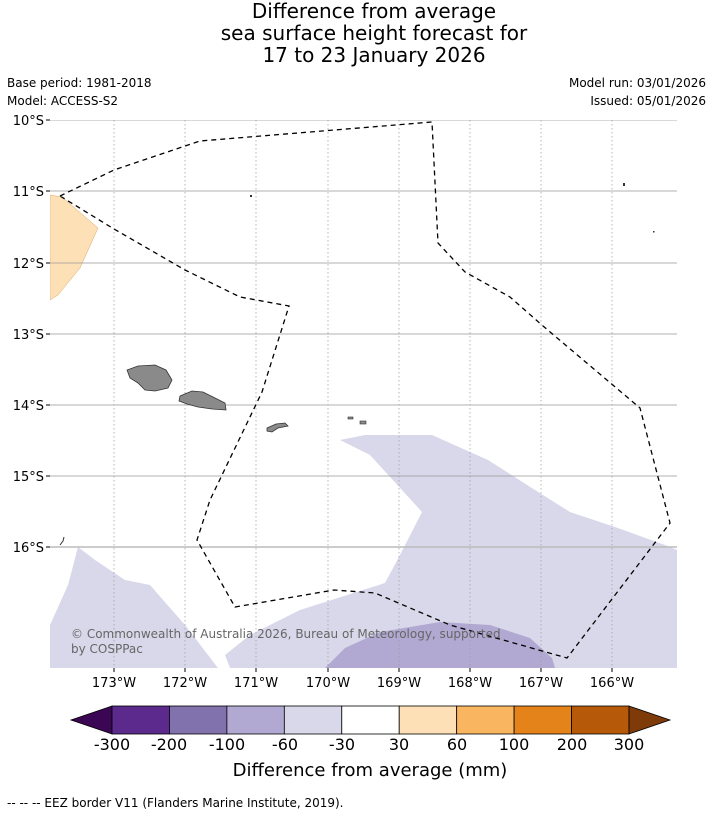 The height and width of the screenshot is (816, 713). Describe the element at coordinates (637, 83) in the screenshot. I see `model-run: Model run: 03/01/2026` at that location.